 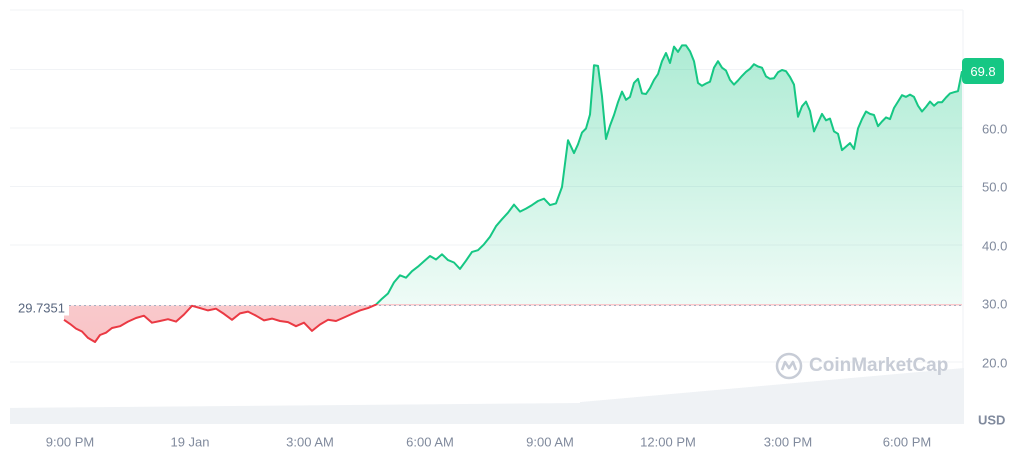 I want to click on x-tick-label: 19 Jan, so click(x=190, y=442).